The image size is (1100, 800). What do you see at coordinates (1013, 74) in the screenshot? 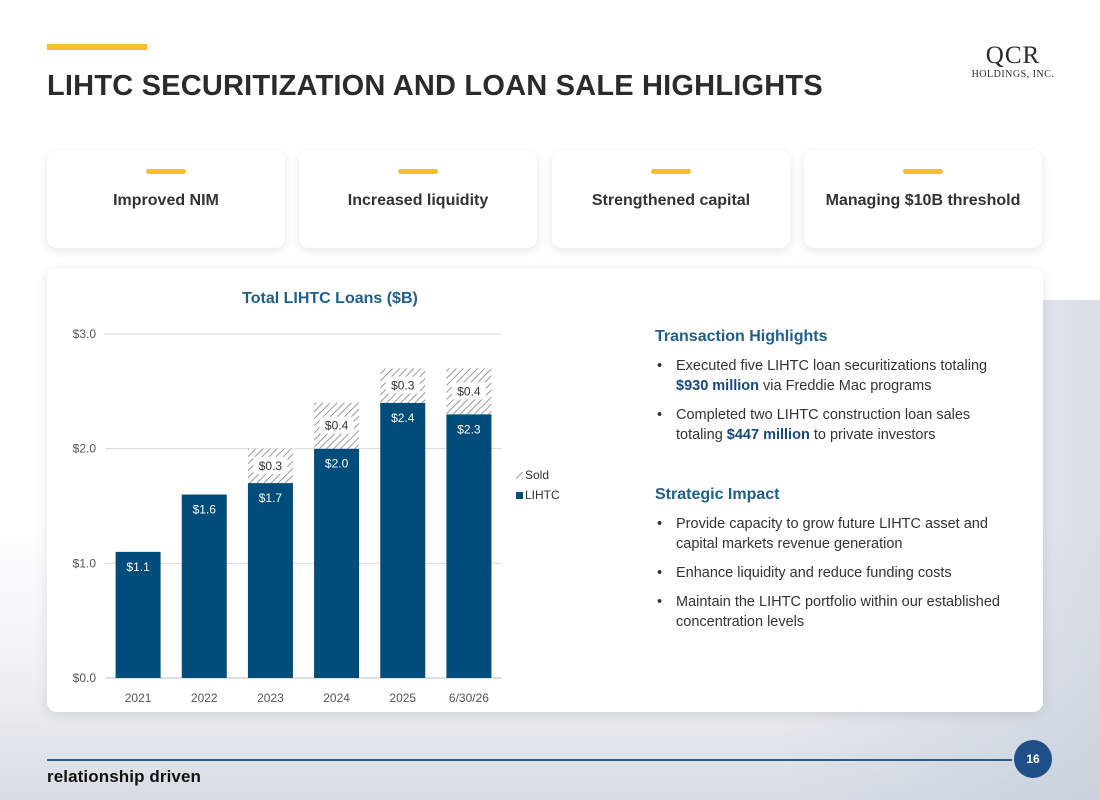
I see `logo-sub-text: Holdings, Inc.` at bounding box center [1013, 74].